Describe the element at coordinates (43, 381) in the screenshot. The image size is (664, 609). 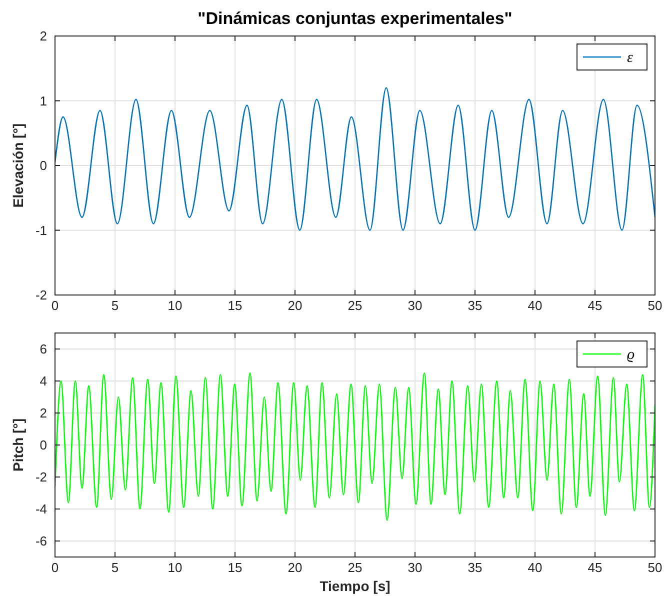
I see `y-tick-label: 4` at that location.